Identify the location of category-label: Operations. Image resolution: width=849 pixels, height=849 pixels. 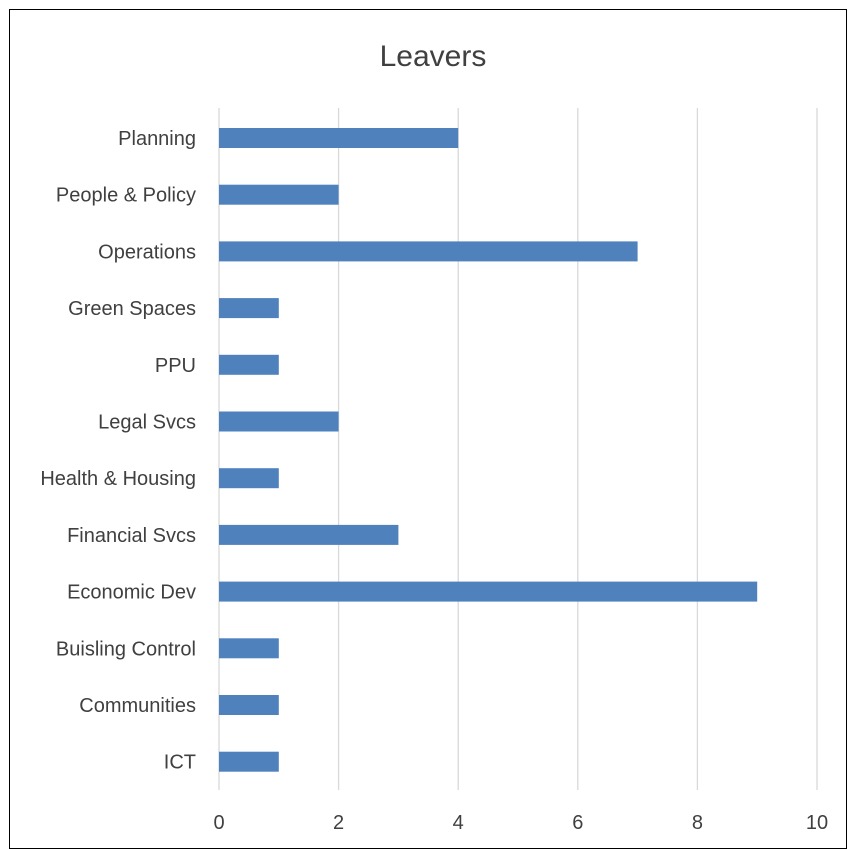
(147, 252).